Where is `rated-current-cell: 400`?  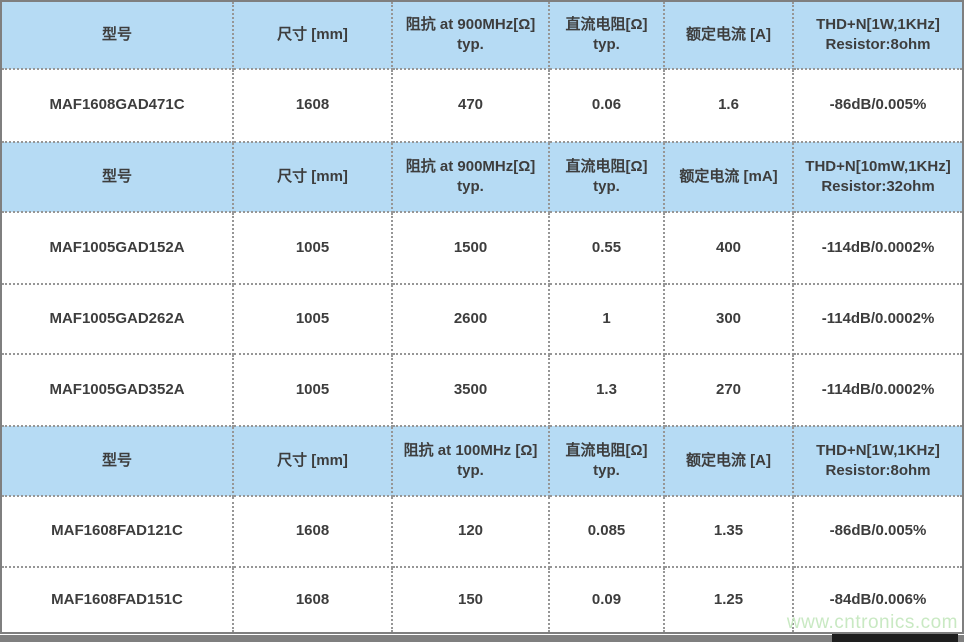 rated-current-cell: 400 is located at coordinates (728, 248).